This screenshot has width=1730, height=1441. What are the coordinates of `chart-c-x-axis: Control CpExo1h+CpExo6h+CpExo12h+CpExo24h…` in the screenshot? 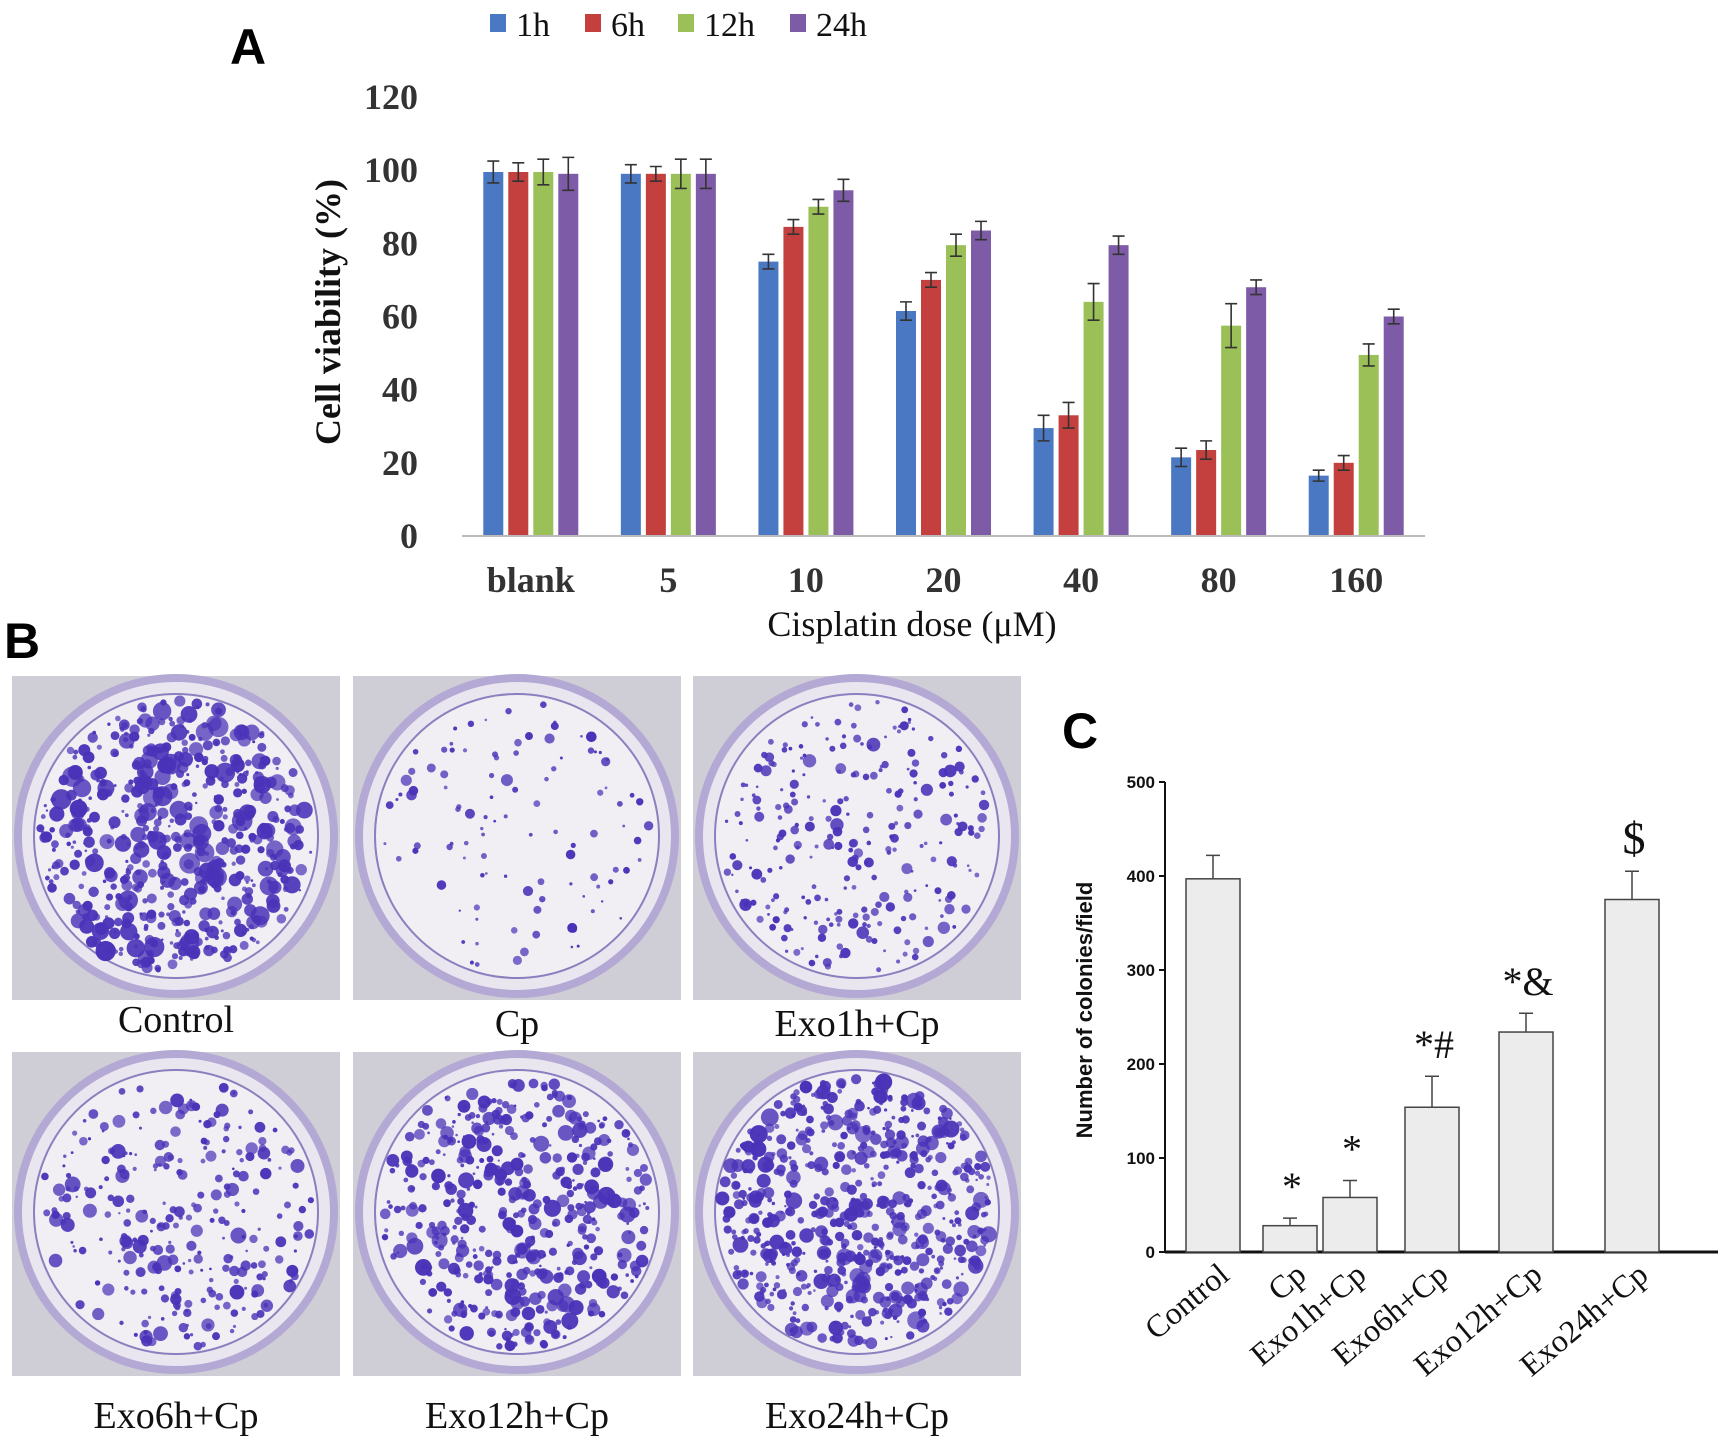 It's located at (1395, 1319).